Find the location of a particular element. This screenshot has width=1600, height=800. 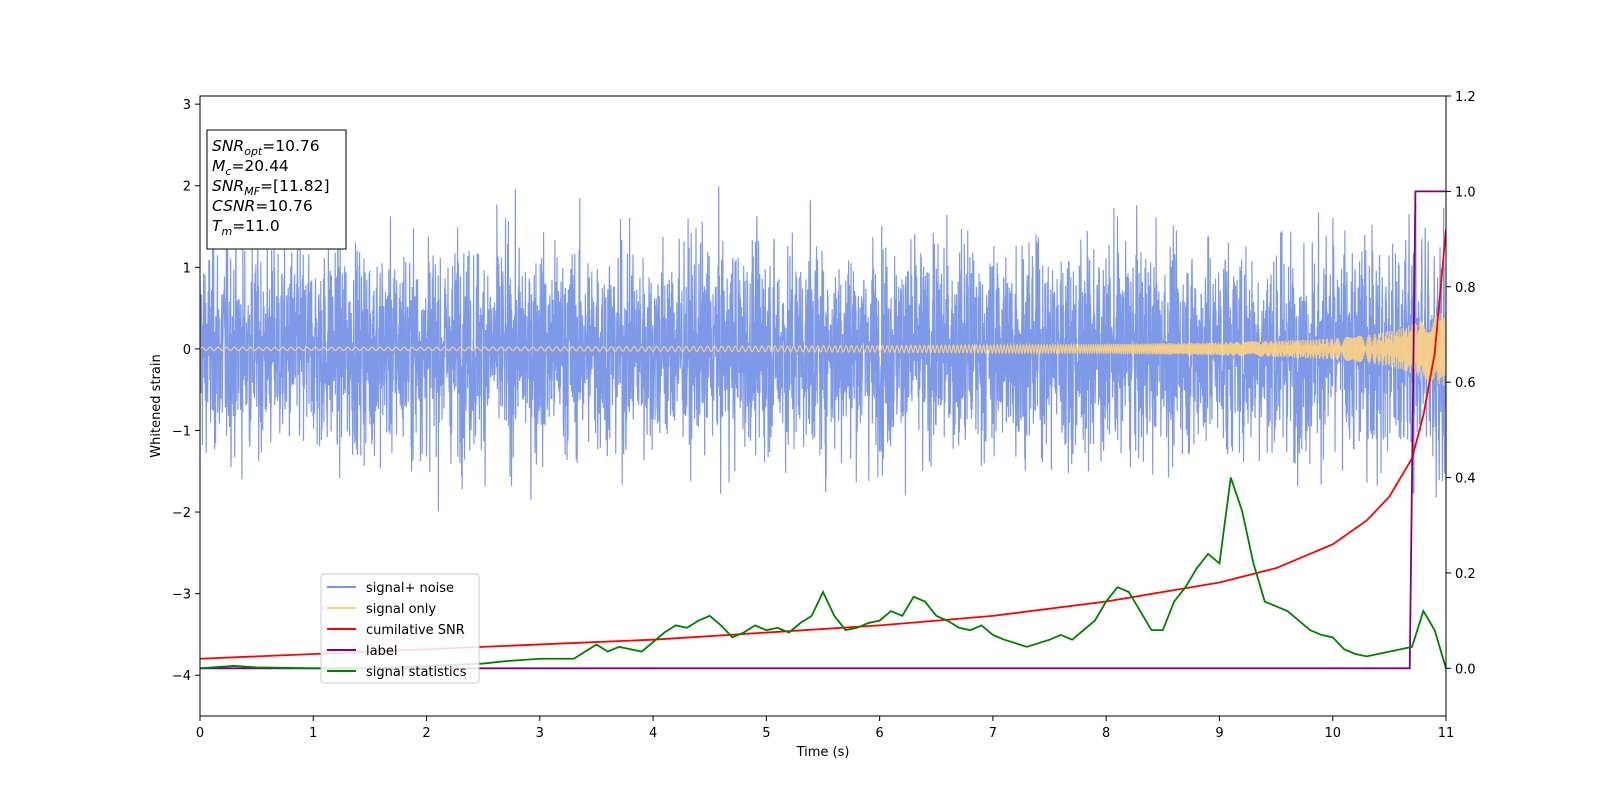

legend-label: cumilative SNR is located at coordinates (415, 630).